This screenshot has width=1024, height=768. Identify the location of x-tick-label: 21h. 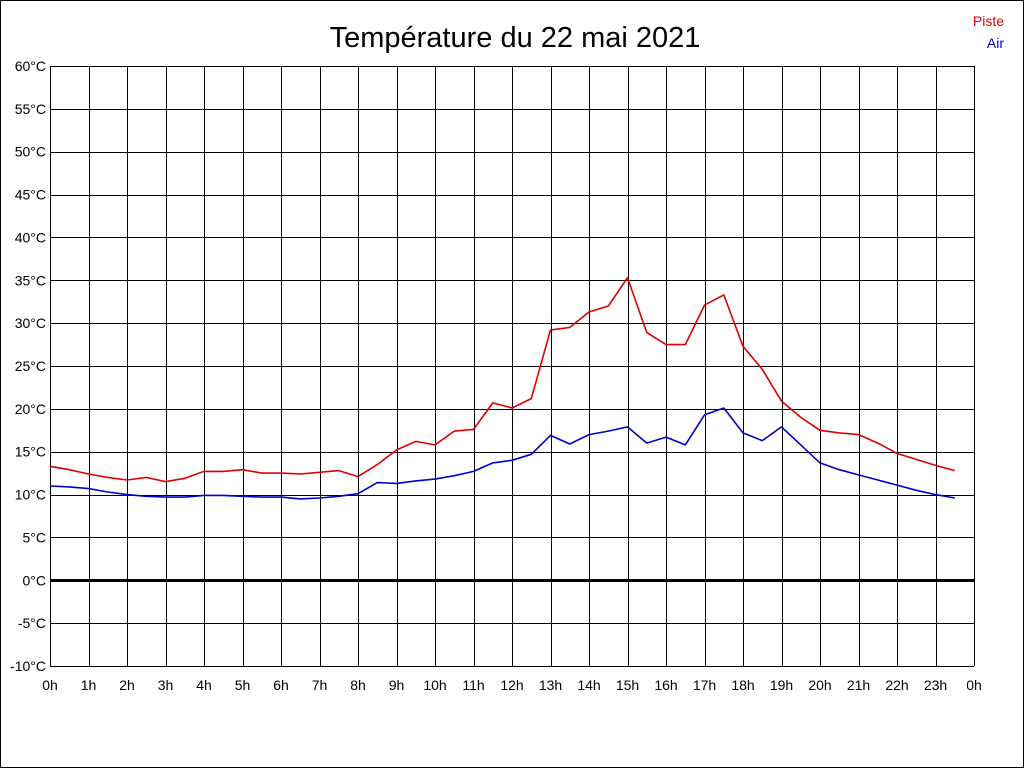
(858, 685).